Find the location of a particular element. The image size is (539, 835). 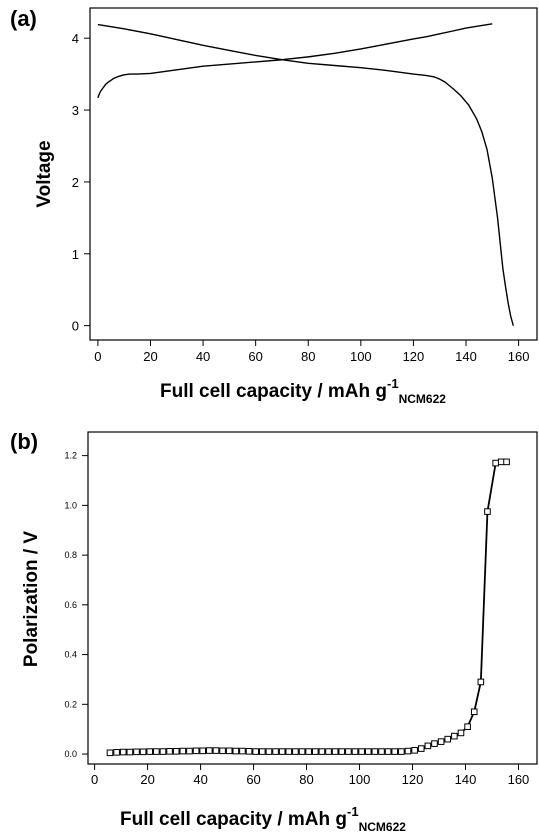

y-tick-label: 0.6 is located at coordinates (70, 605).